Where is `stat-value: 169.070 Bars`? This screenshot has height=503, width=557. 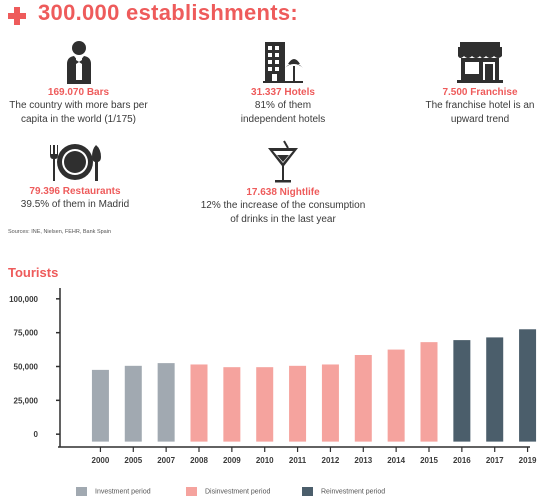
stat-value: 169.070 Bars is located at coordinates (78, 92).